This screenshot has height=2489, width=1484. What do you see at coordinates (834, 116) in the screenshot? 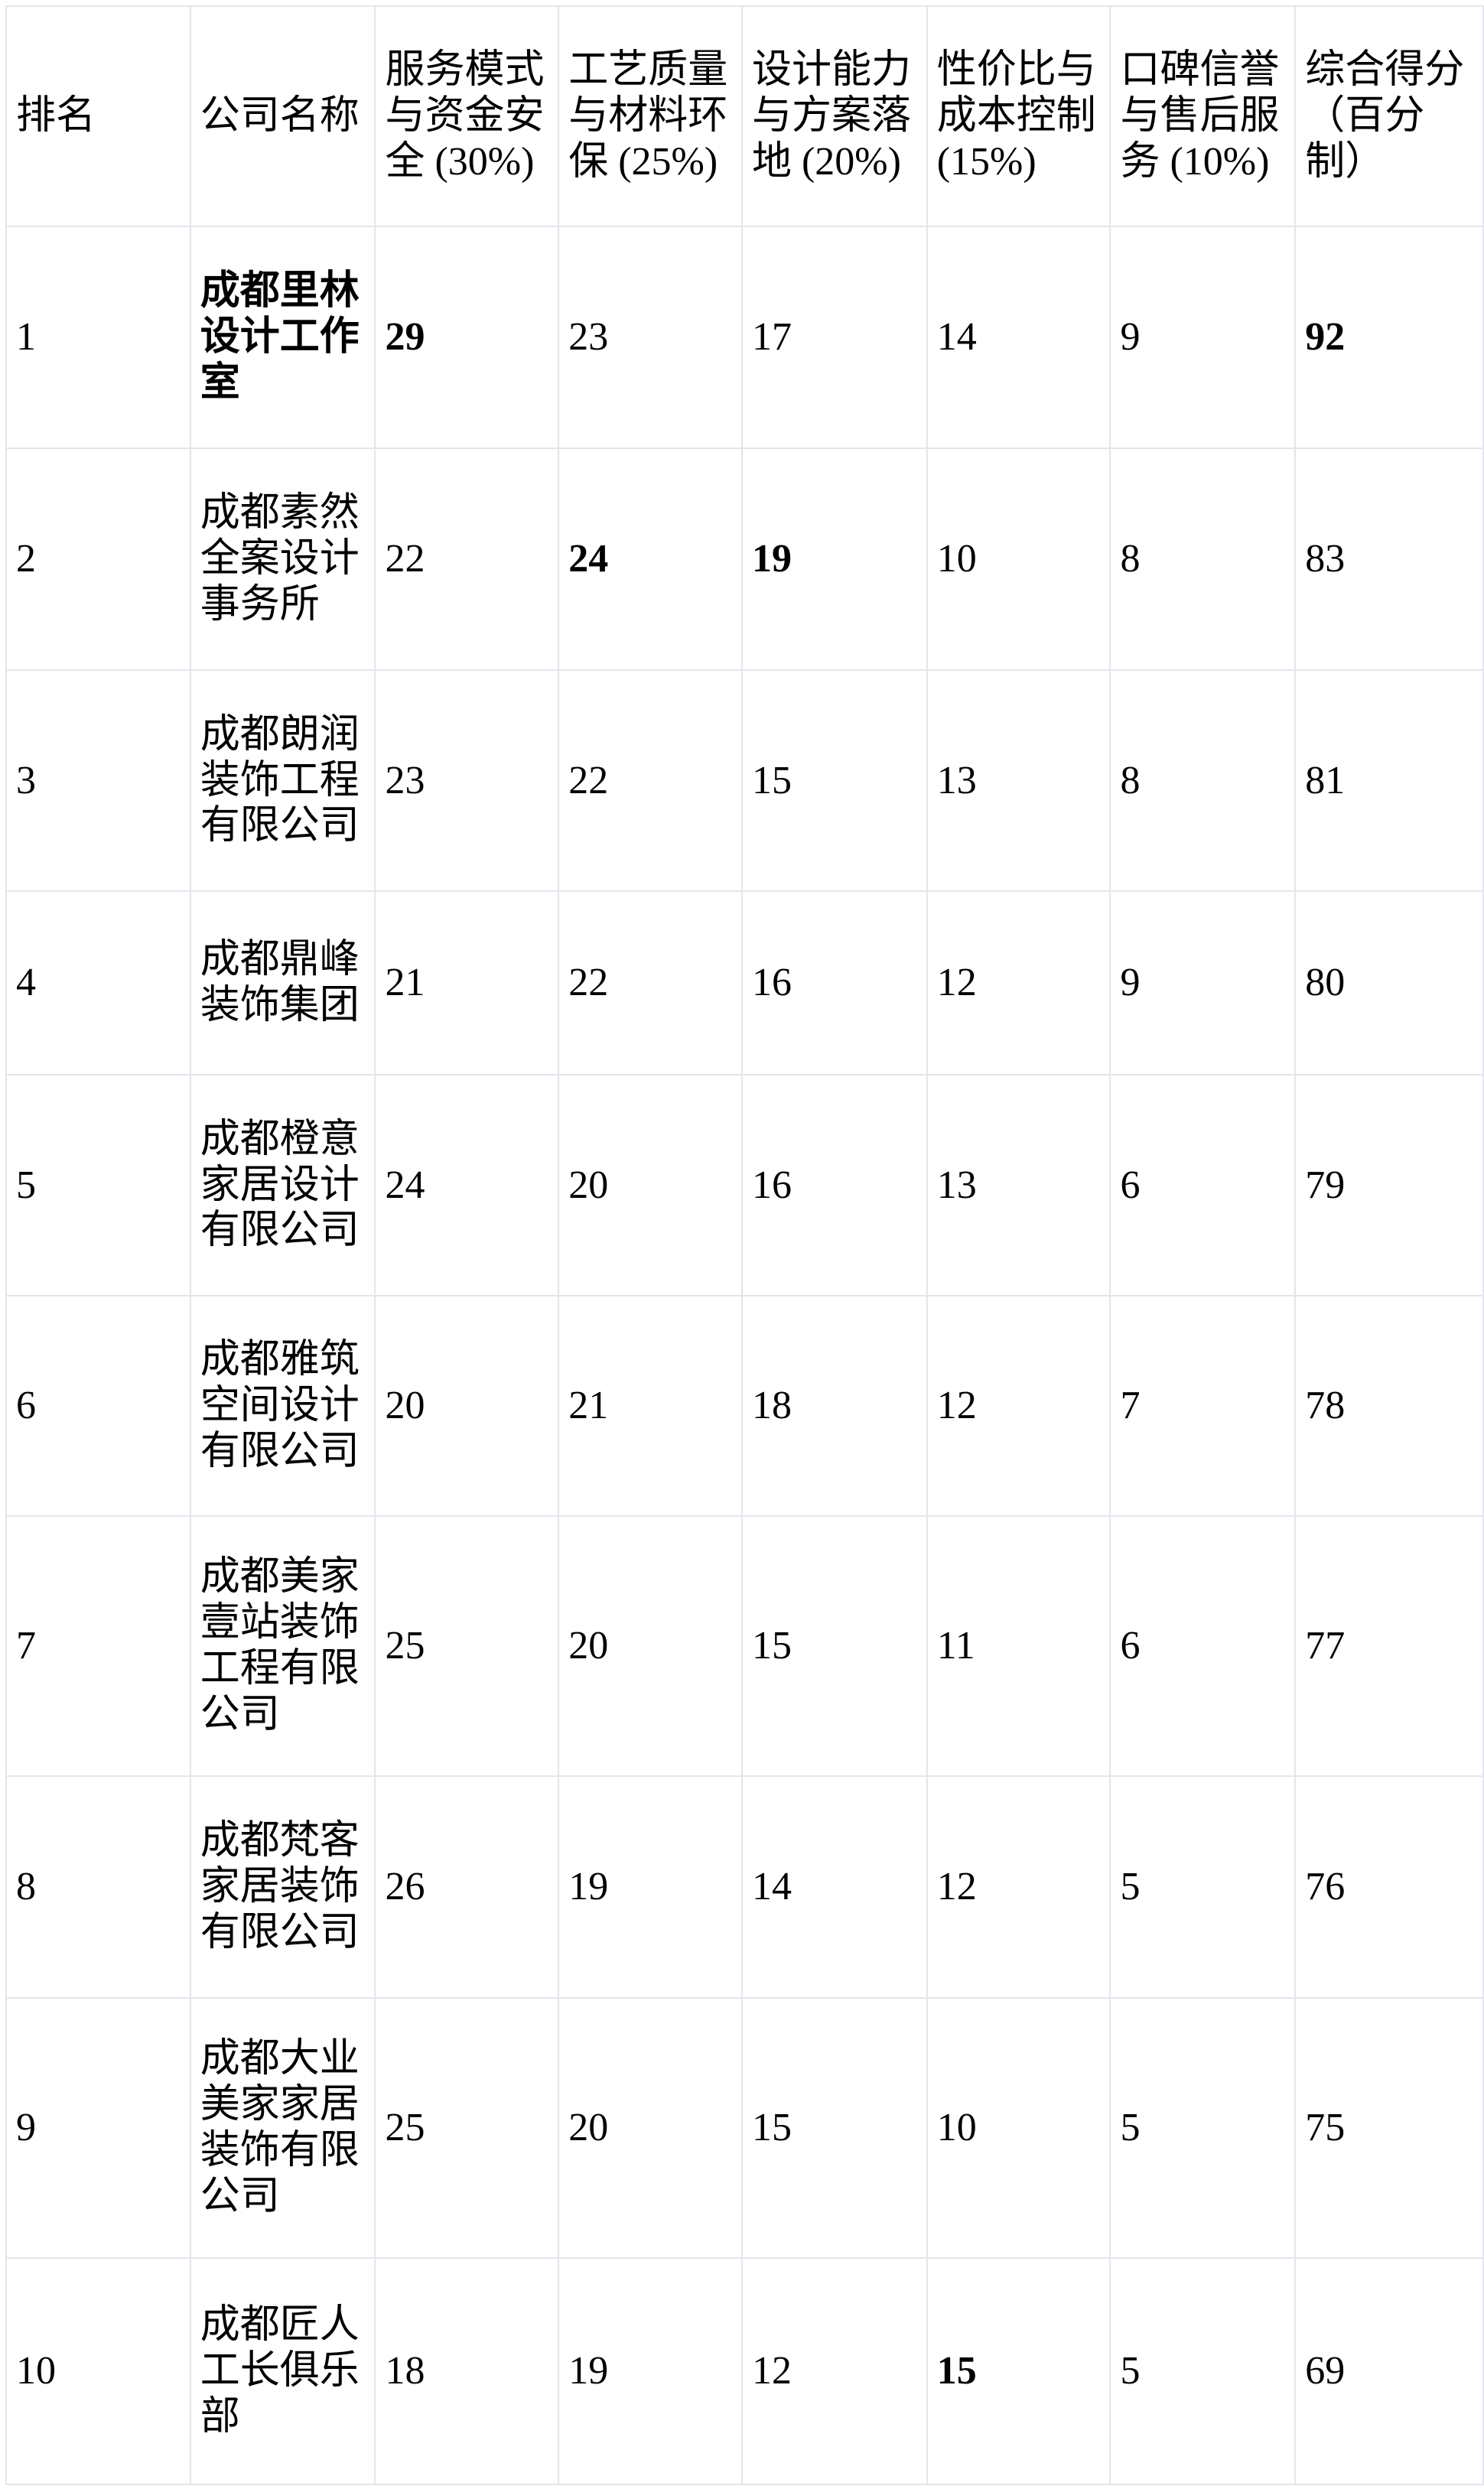
I see `column-header-design: 设计能力与方案落地 (20%)` at bounding box center [834, 116].